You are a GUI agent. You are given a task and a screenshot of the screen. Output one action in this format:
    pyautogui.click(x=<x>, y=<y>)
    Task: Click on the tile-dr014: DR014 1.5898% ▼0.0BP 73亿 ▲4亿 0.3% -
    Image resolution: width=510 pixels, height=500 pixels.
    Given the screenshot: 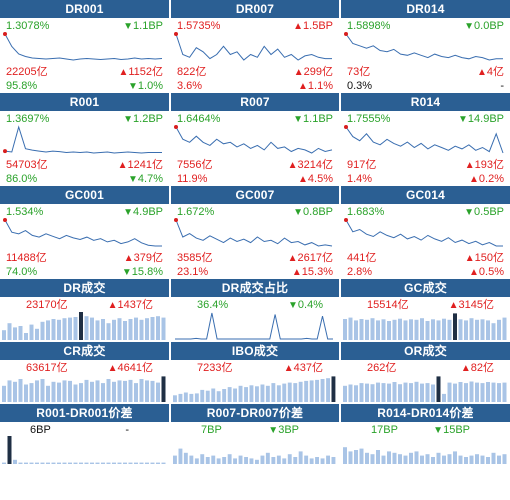 What is the action you would take?
    pyautogui.click(x=425, y=46)
    